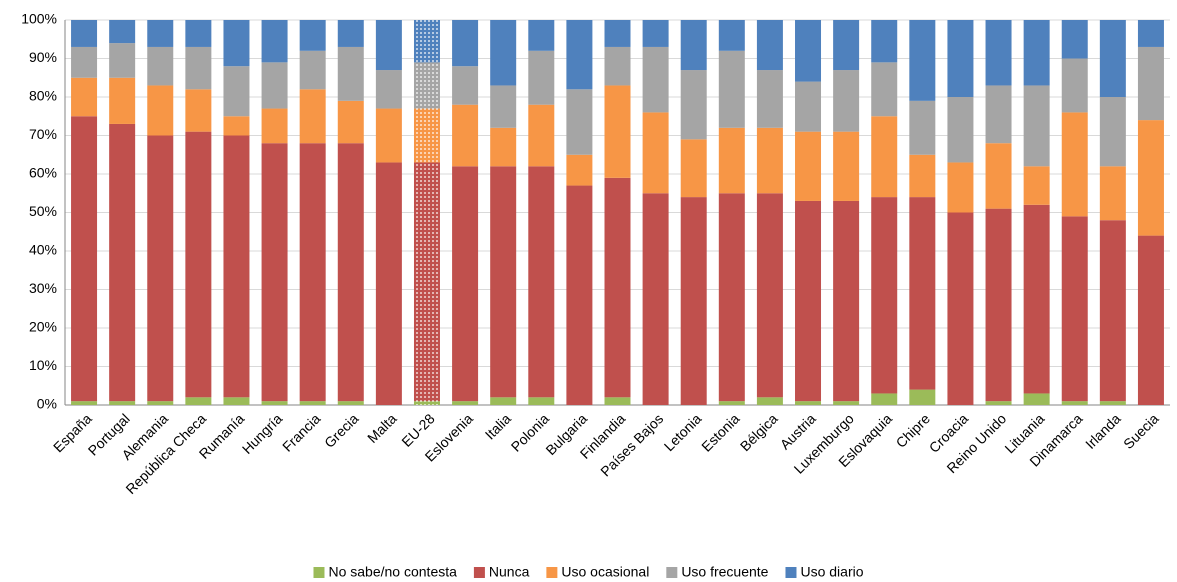 The width and height of the screenshot is (1177, 582). What do you see at coordinates (605, 572) in the screenshot?
I see `legend-label: Uso ocasional` at bounding box center [605, 572].